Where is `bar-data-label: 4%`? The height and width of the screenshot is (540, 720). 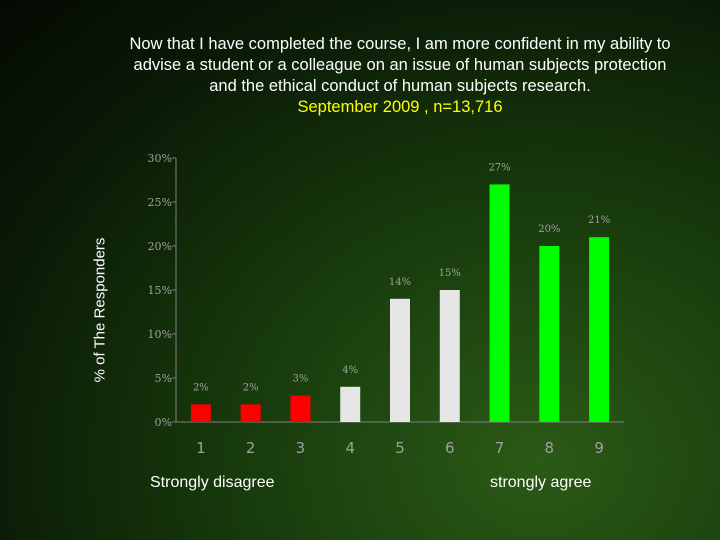 bar-data-label: 4% is located at coordinates (350, 370).